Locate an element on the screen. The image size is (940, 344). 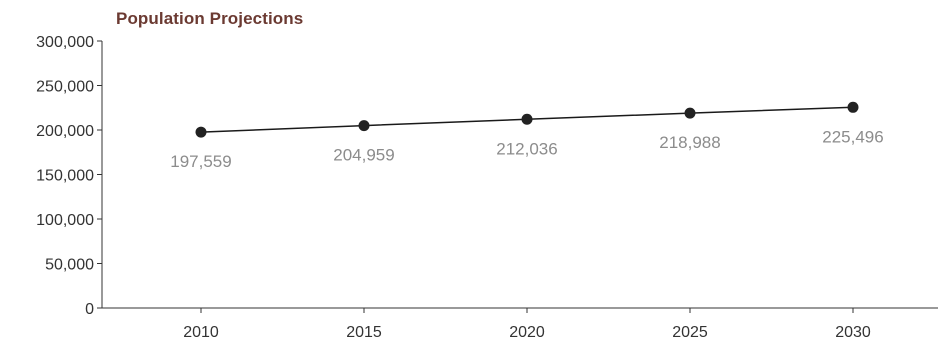
x-axis-ticks: 2010 2015 2020 2025 2030 is located at coordinates (527, 324).